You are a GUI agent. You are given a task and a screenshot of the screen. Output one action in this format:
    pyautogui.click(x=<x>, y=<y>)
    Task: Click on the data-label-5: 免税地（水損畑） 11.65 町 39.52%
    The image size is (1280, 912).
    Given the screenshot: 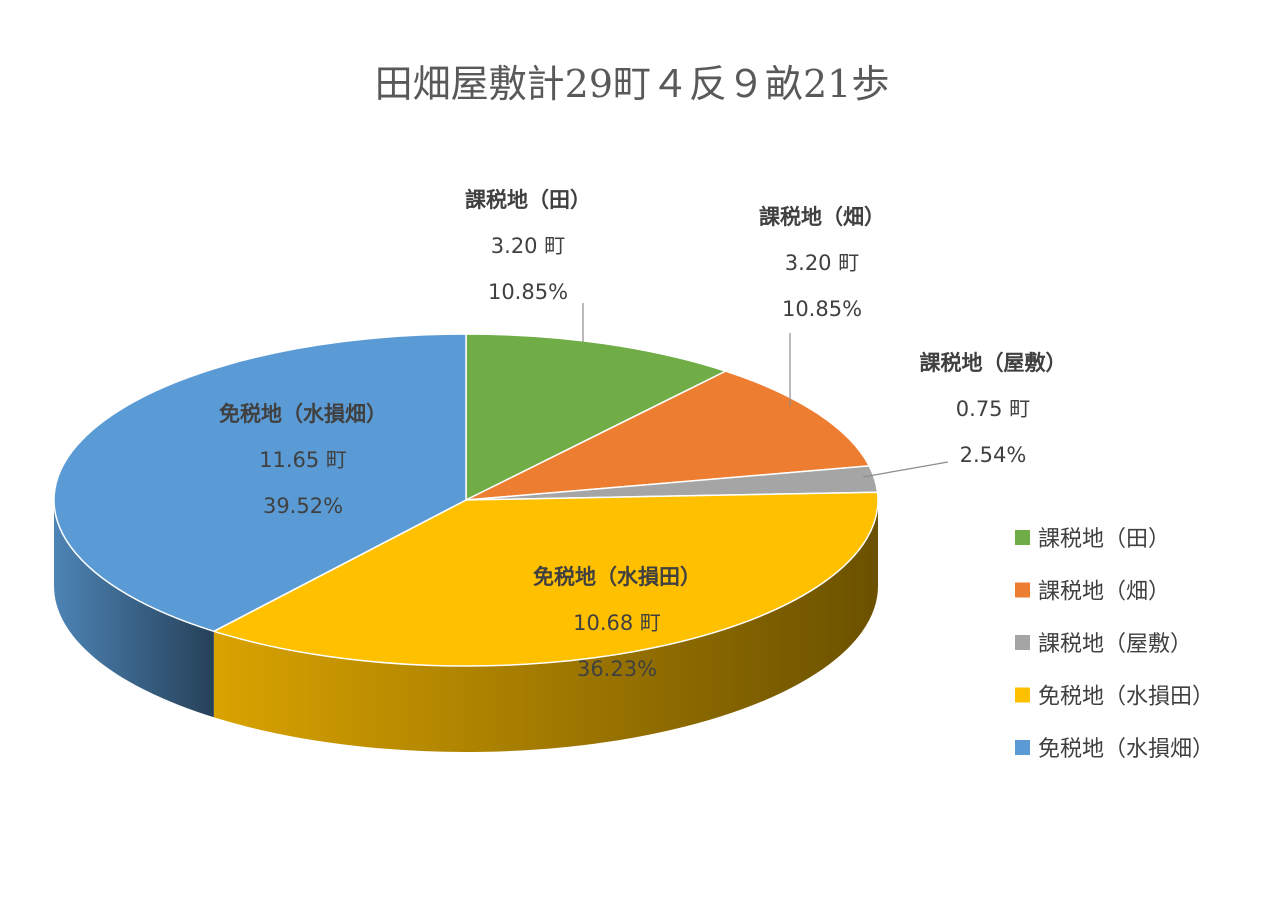 What is the action you would take?
    pyautogui.click(x=303, y=460)
    